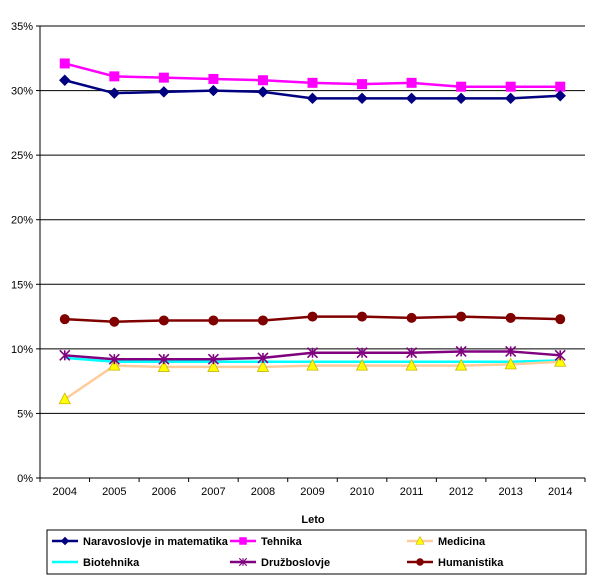 The height and width of the screenshot is (580, 594). What do you see at coordinates (412, 492) in the screenshot?
I see `x-tick-label: 2011` at bounding box center [412, 492].